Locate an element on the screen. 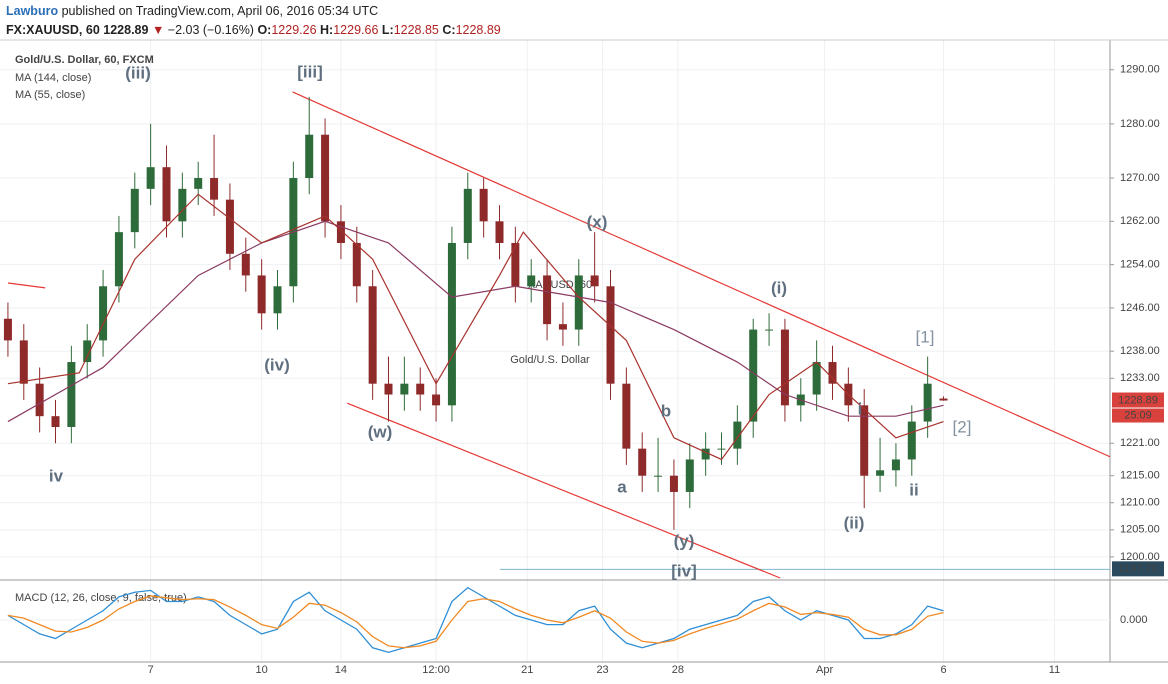  y-tick-label: 1262.00 is located at coordinates (1140, 221).